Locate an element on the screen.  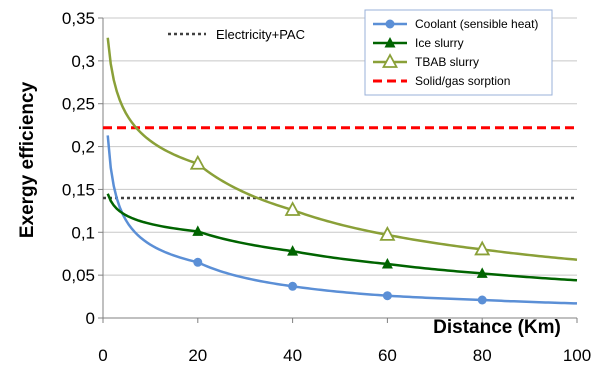
y-tick-label: 0,15 is located at coordinates (78, 189).